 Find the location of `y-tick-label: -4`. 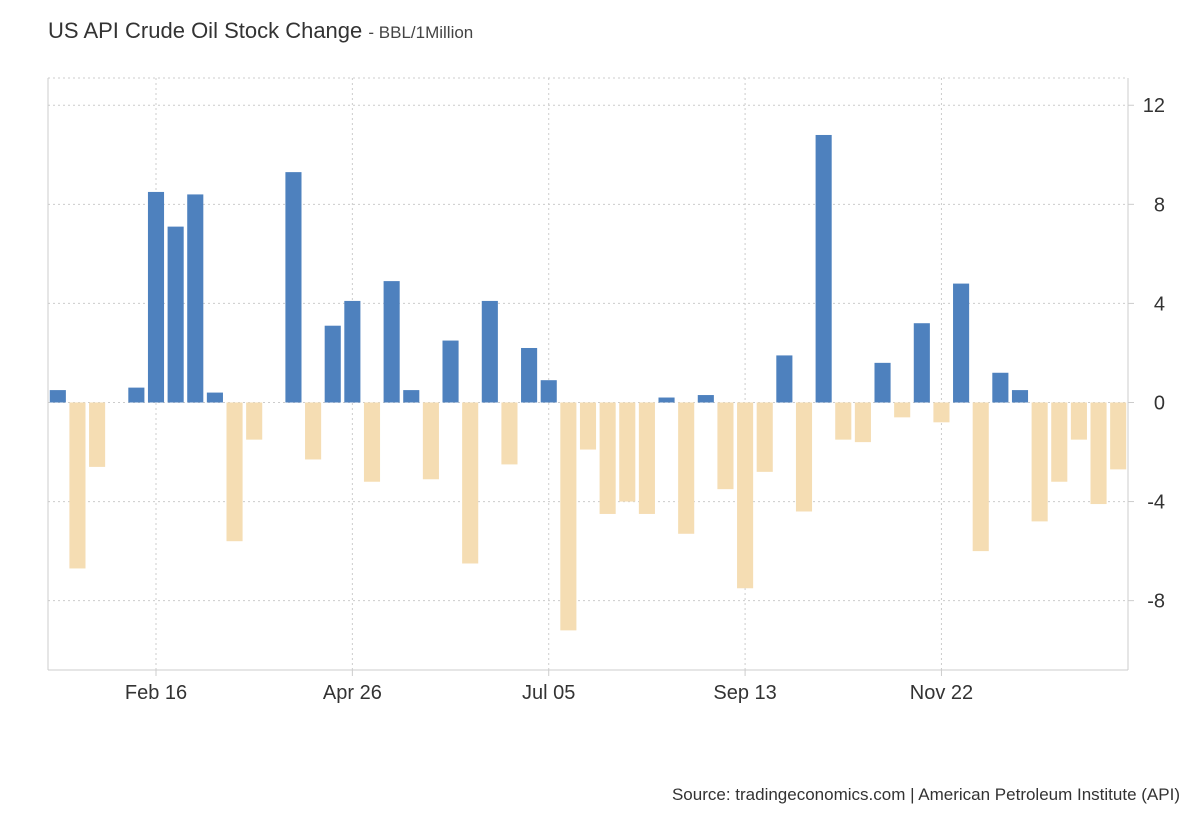

y-tick-label: -4 is located at coordinates (1156, 503).